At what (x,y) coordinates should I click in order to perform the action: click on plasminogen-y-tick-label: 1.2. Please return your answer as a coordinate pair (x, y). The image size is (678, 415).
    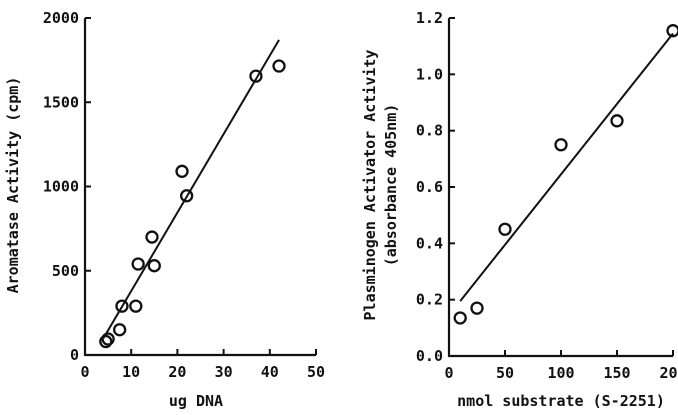
    Looking at the image, I should click on (429, 18).